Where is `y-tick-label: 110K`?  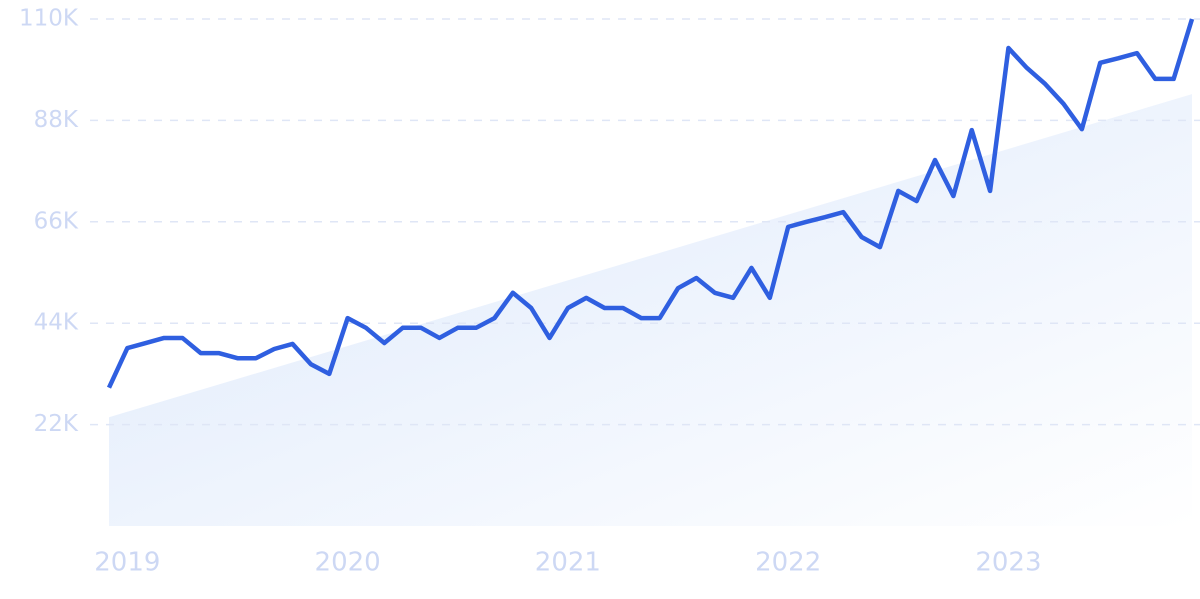
y-tick-label: 110K is located at coordinates (49, 19).